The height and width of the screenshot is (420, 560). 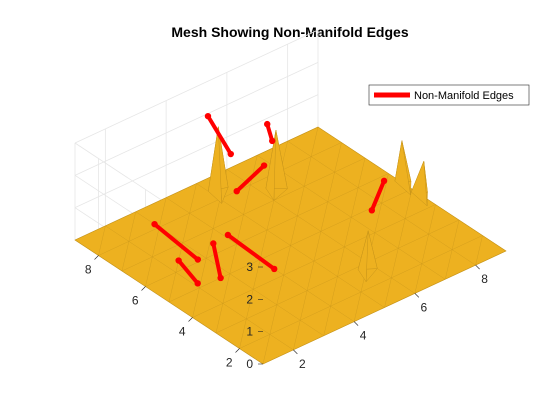 I want to click on mesh-spikes, so click(x=317, y=204).